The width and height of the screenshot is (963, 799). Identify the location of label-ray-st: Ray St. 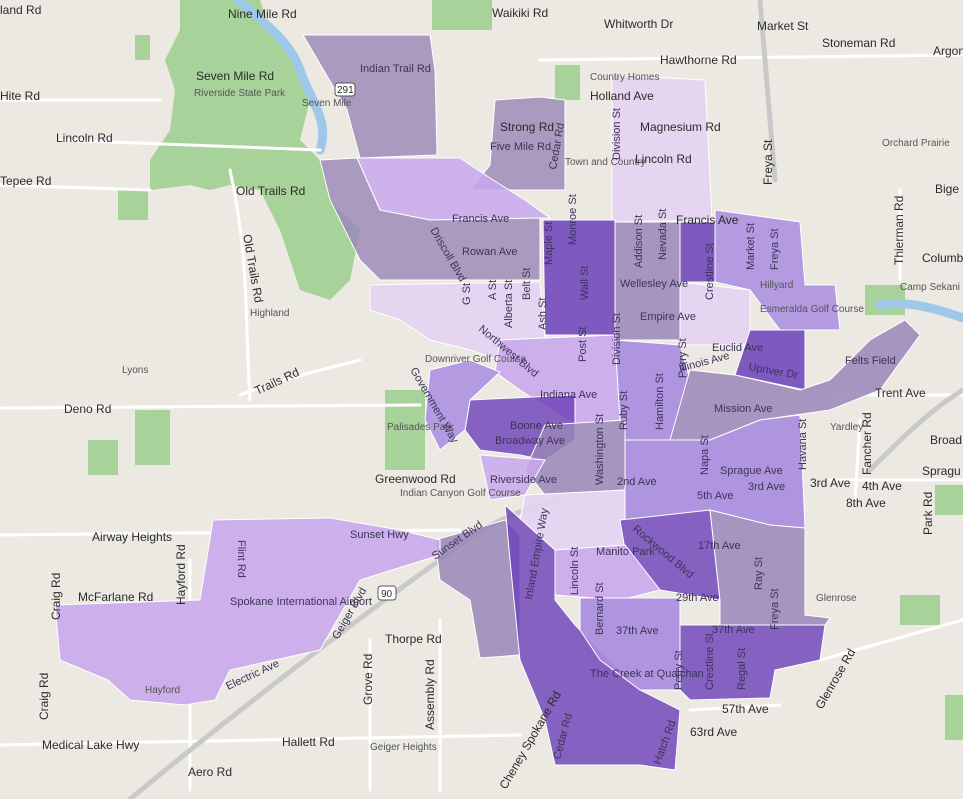
(759, 573).